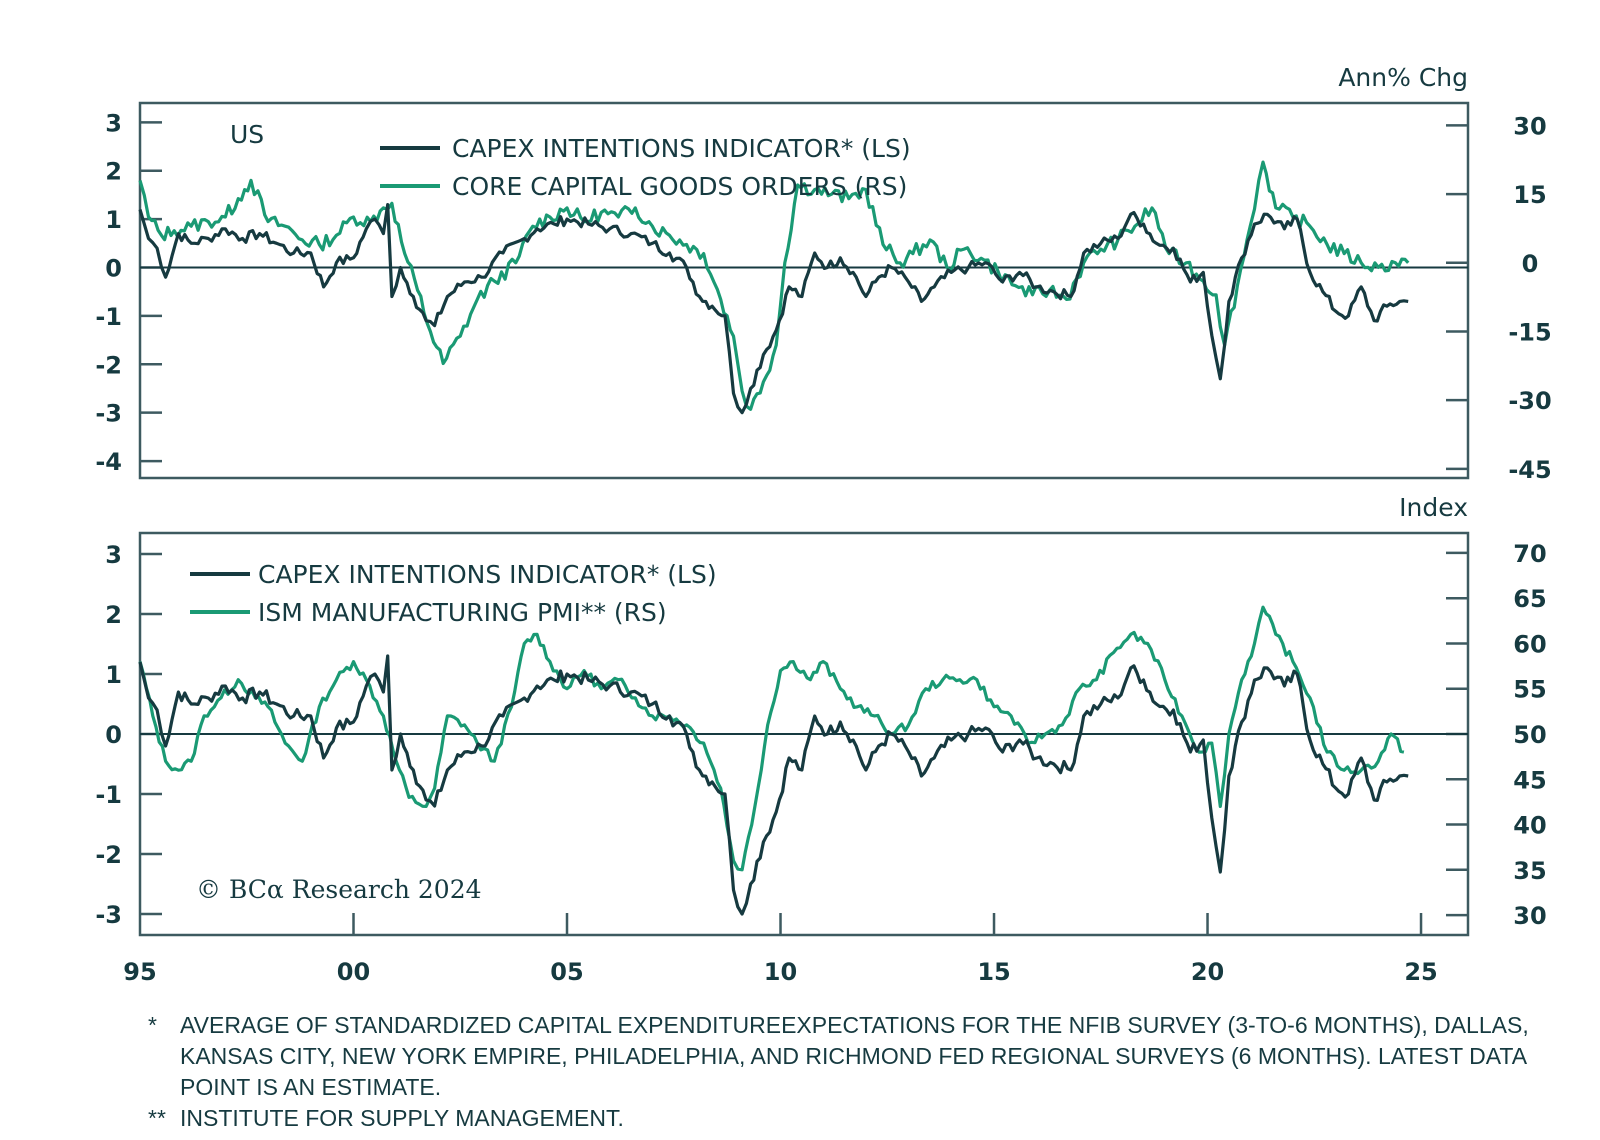 This screenshot has height=1140, width=1600. I want to click on x-tick-label: 15, so click(993, 972).